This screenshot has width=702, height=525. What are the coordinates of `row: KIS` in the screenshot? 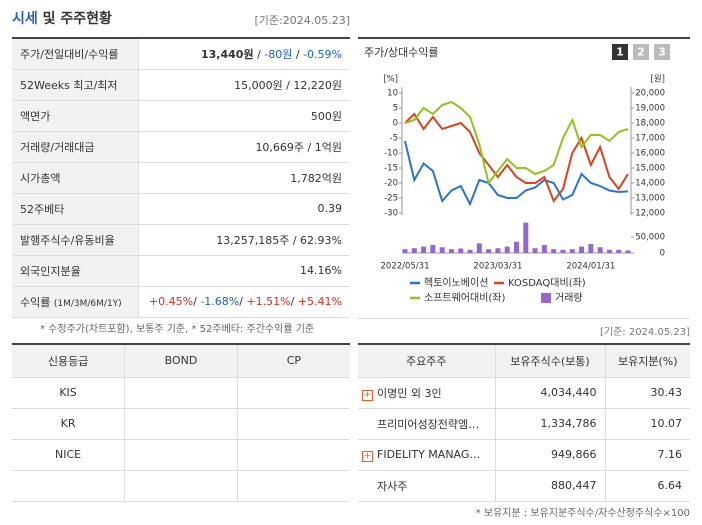 It's located at (181, 393).